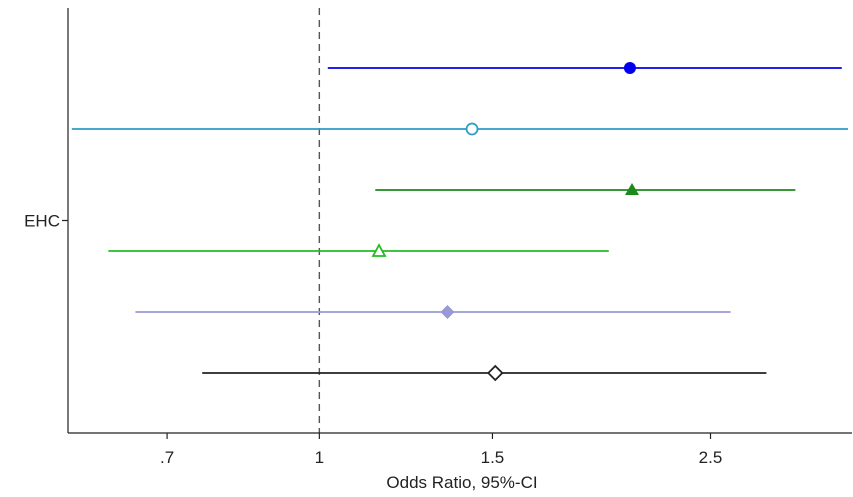 The image size is (853, 497). Describe the element at coordinates (711, 457) in the screenshot. I see `x-tick-label: 2.5` at that location.